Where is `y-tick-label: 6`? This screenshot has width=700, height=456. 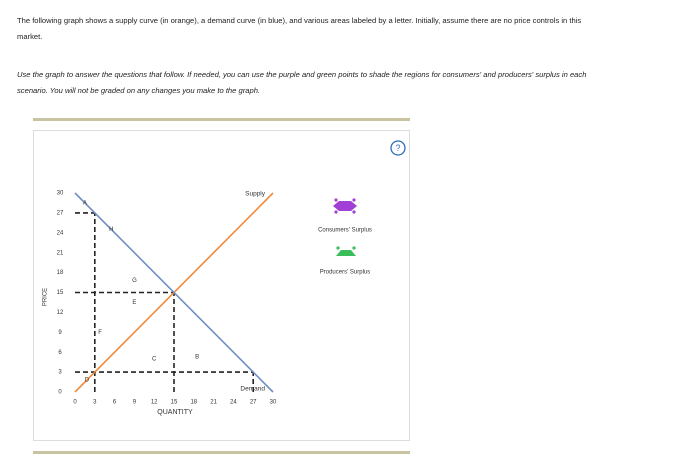 y-tick-label: 6 is located at coordinates (60, 353).